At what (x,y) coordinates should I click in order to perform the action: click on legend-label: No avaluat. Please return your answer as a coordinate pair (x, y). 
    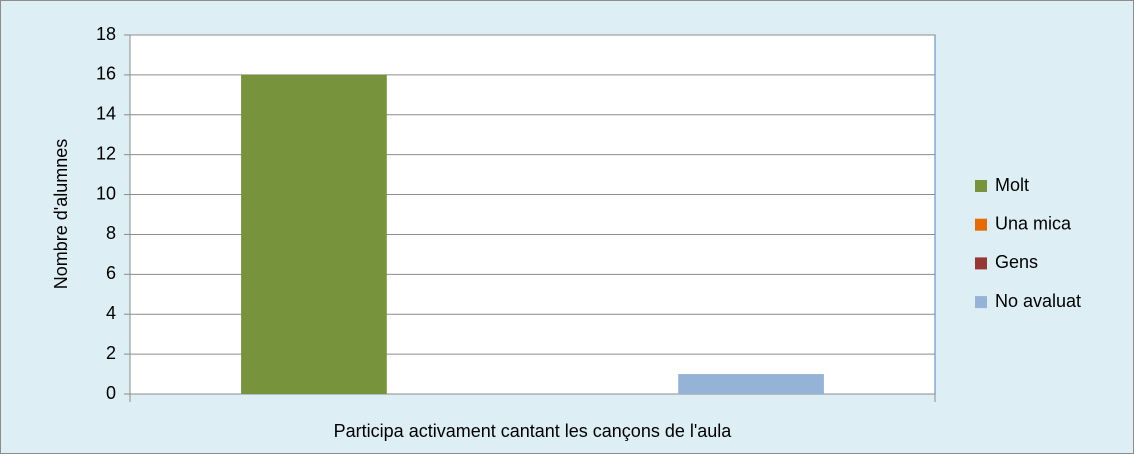
    Looking at the image, I should click on (1038, 301).